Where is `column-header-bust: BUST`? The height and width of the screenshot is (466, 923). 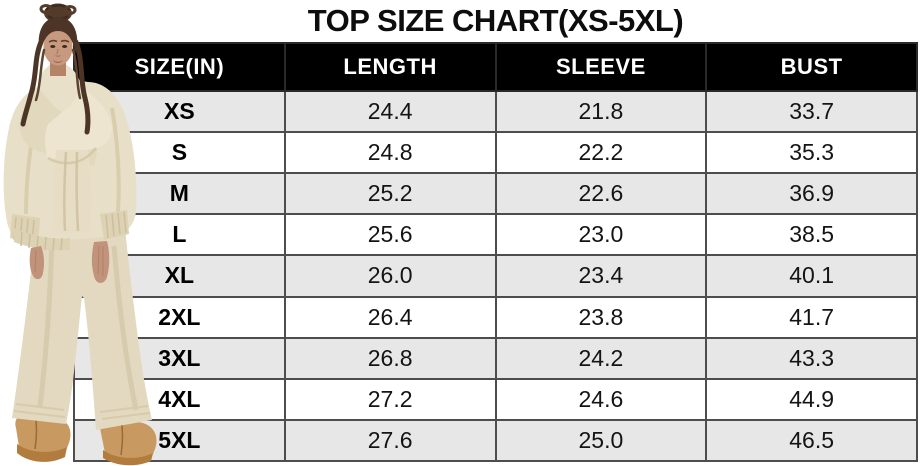 column-header-bust: BUST is located at coordinates (811, 67).